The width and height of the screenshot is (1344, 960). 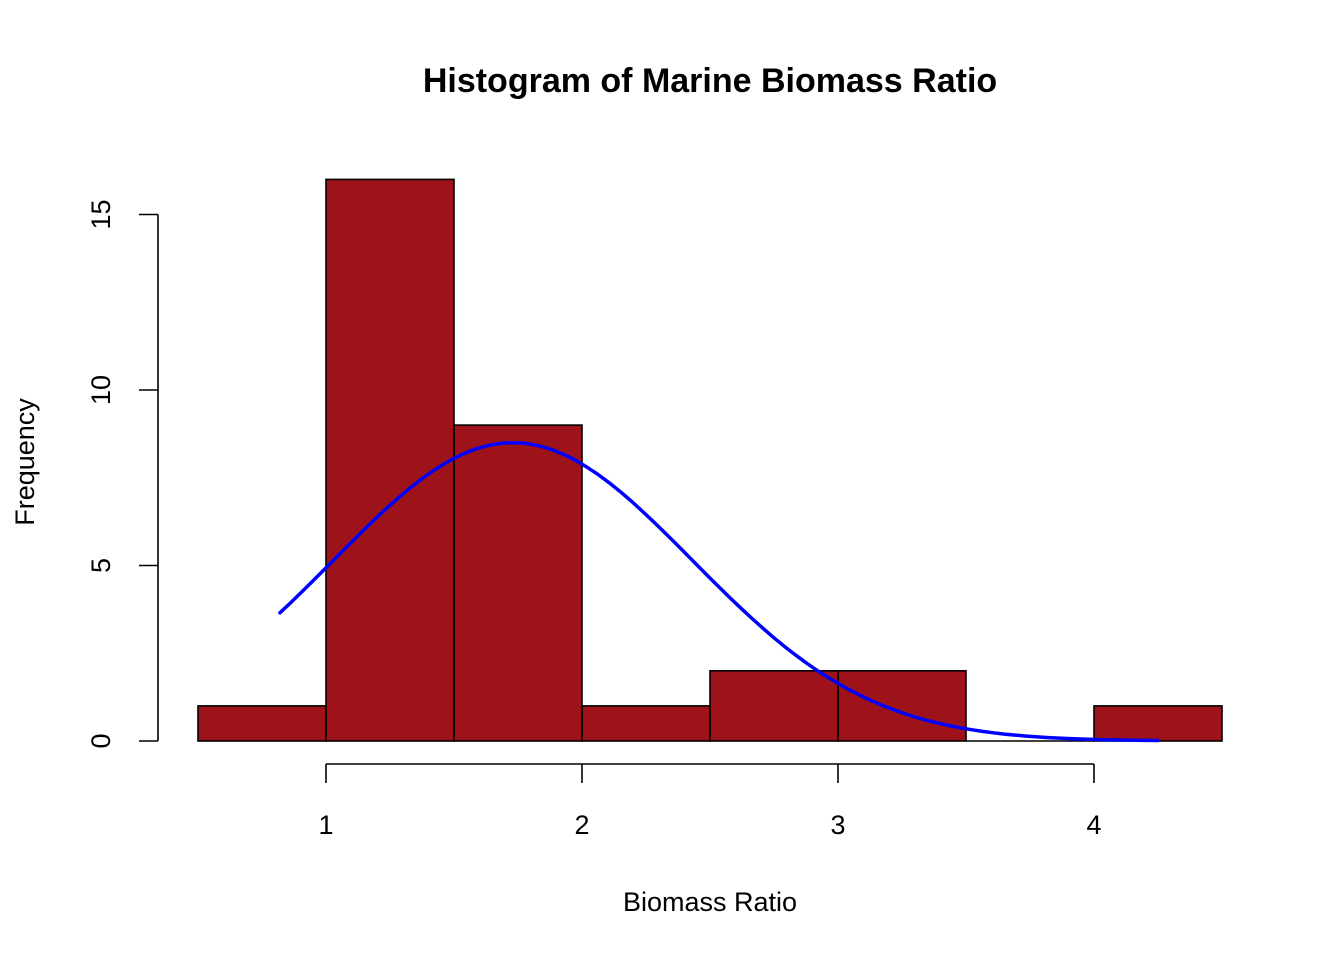 What do you see at coordinates (325, 825) in the screenshot?
I see `x-tick-label: 1` at bounding box center [325, 825].